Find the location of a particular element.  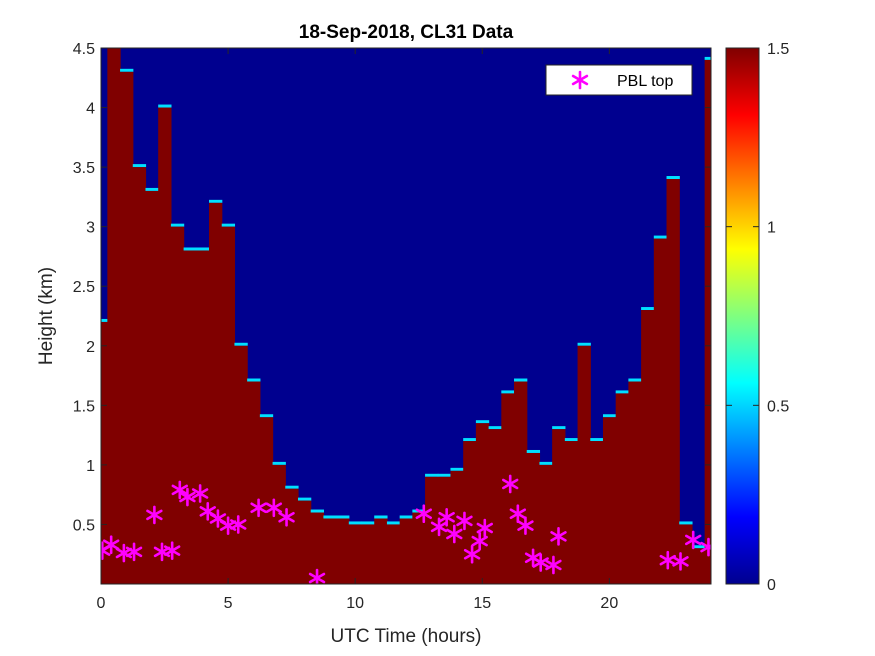

y-tick-label: 2 is located at coordinates (90, 347).